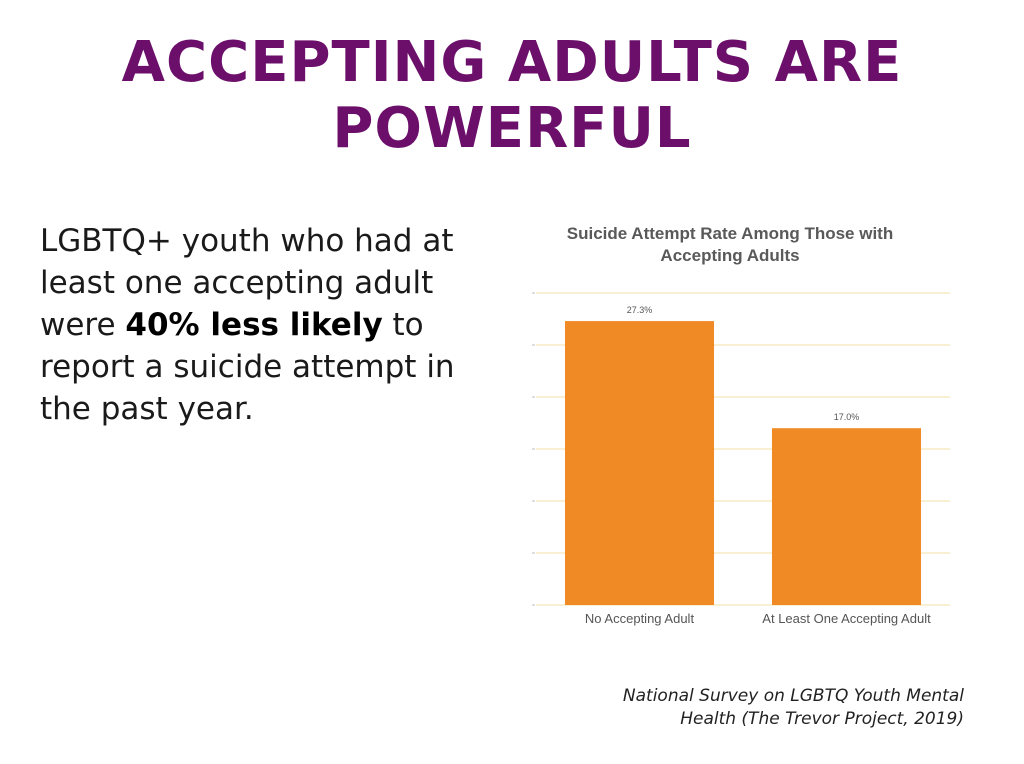  I want to click on slide-title-line-2: POWERFUL, so click(512, 128).